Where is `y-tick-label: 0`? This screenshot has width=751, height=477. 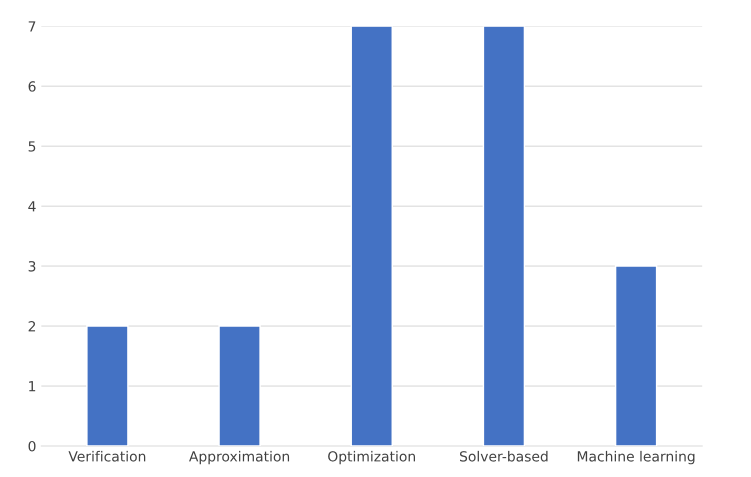 y-tick-label: 0 is located at coordinates (32, 446).